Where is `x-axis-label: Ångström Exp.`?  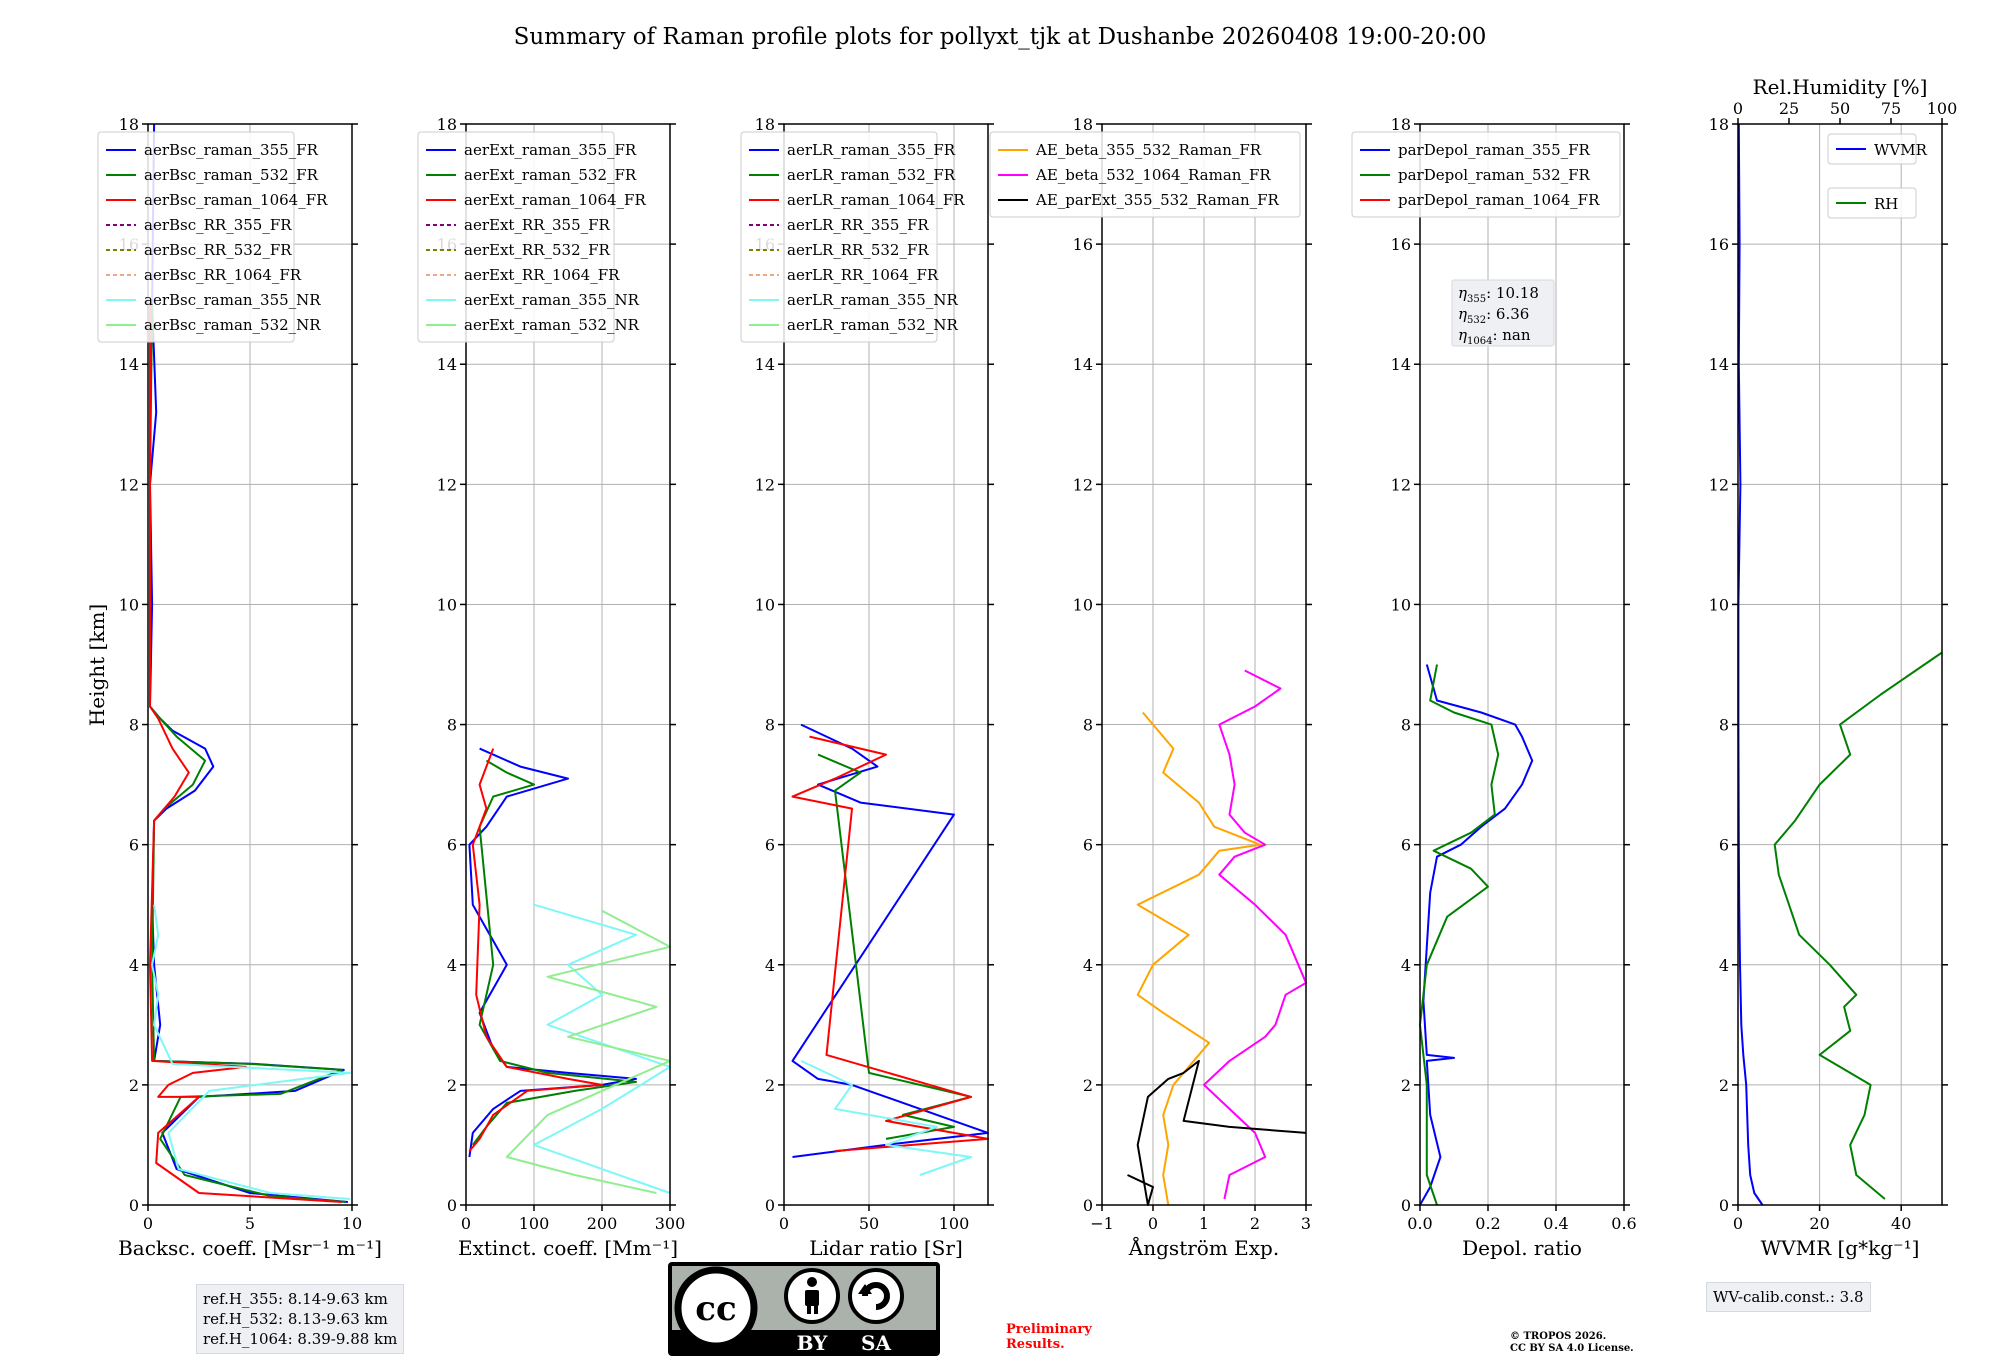
x-axis-label: Ångström Exp. is located at coordinates (1203, 1247).